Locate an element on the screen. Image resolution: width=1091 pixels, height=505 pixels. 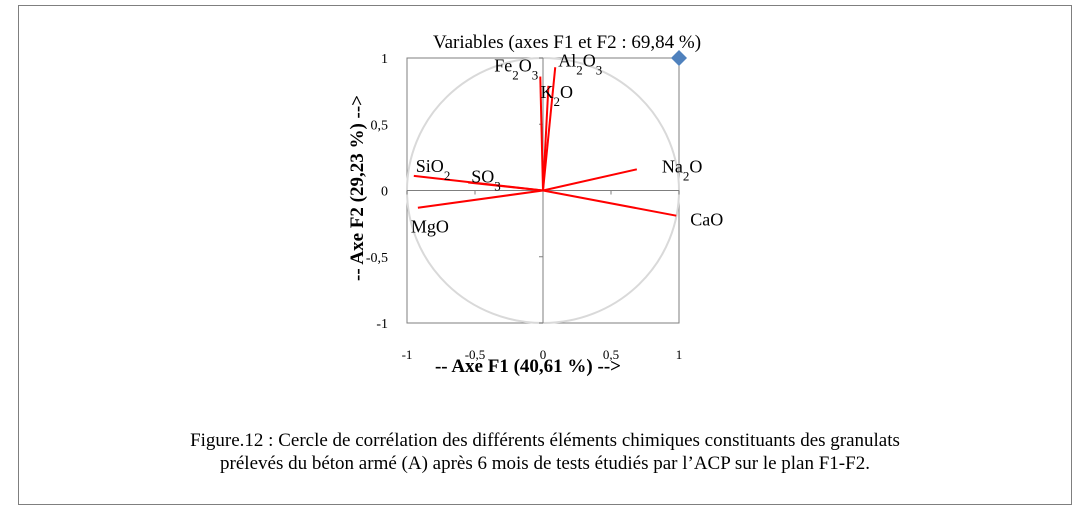
vector-mgo is located at coordinates (480, 199).